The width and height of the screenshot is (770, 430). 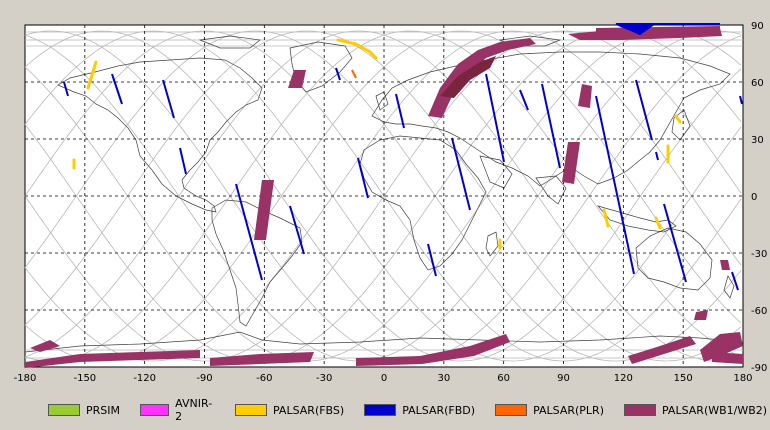 I want to click on x-tick-label: -150, so click(x=84, y=378).